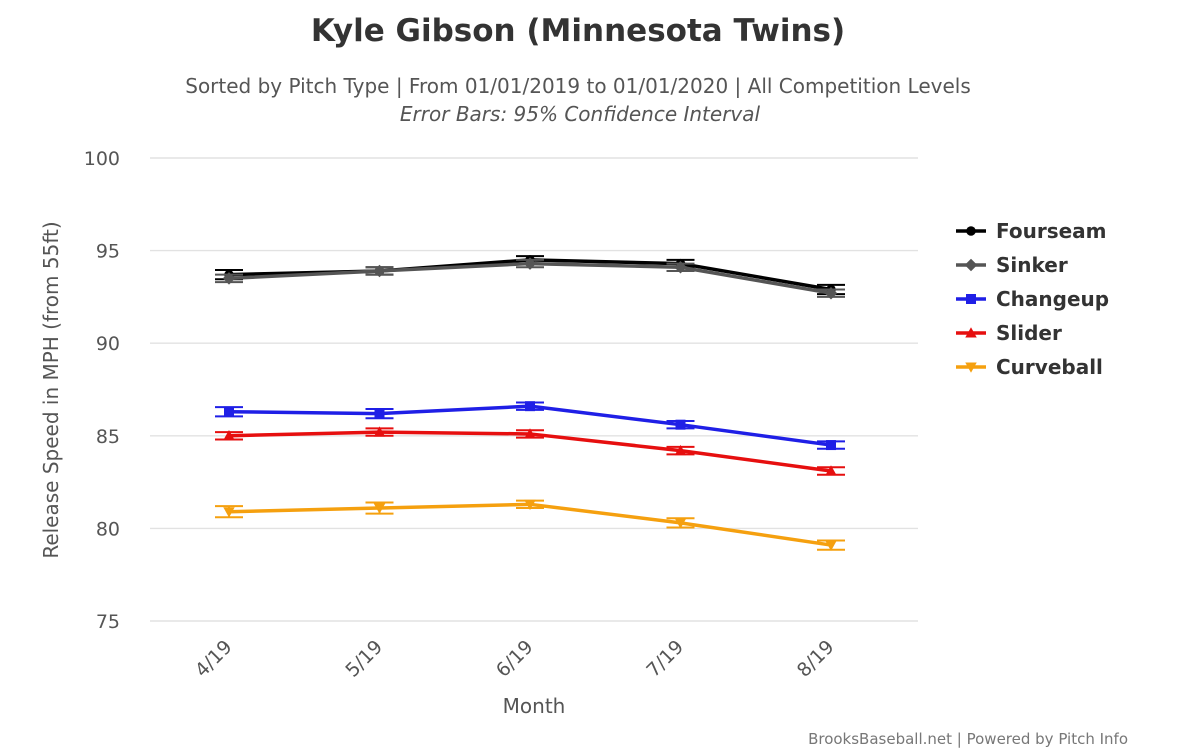 This screenshot has width=1200, height=756. I want to click on y-axis-title: Release Speed in MPH (from 55ft), so click(51, 389).